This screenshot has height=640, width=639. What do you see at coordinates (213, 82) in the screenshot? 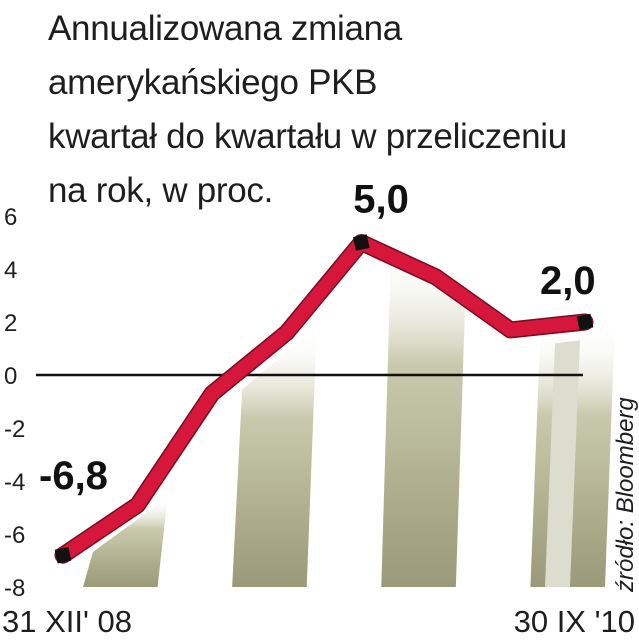
I see `title-line-2: amerykańskiego PKB` at bounding box center [213, 82].